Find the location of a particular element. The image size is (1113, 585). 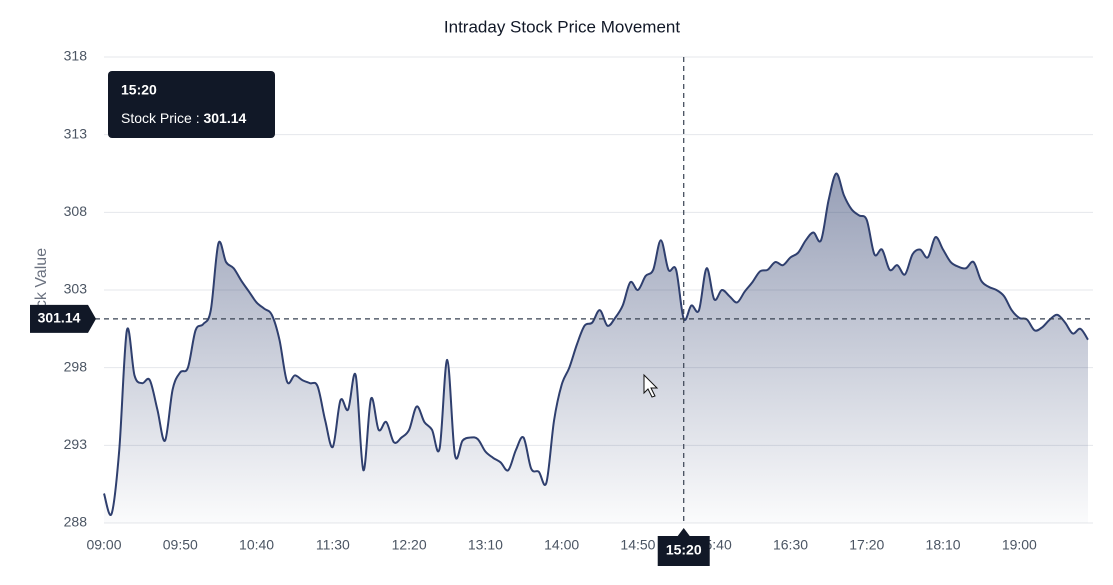

x-tick-label: 10:40 is located at coordinates (256, 545).